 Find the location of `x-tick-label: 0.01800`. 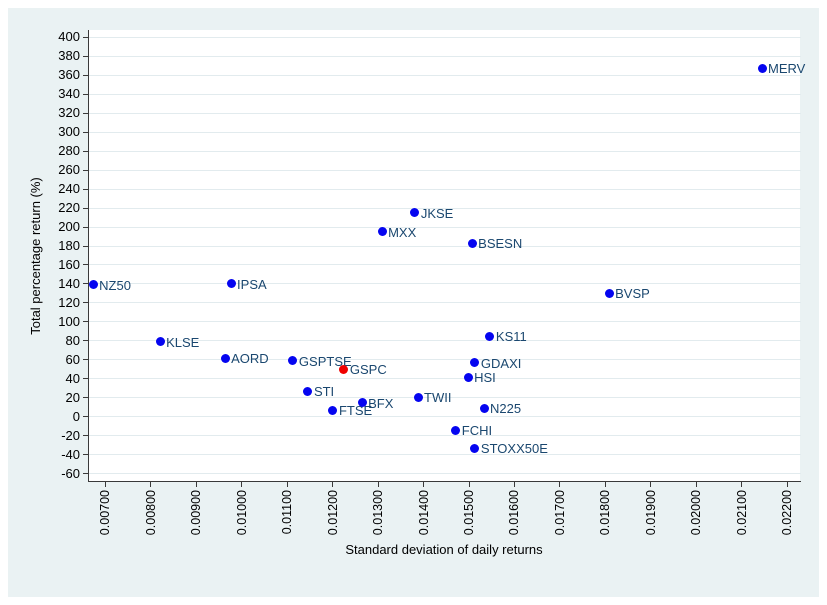

x-tick-label: 0.01800 is located at coordinates (605, 513).